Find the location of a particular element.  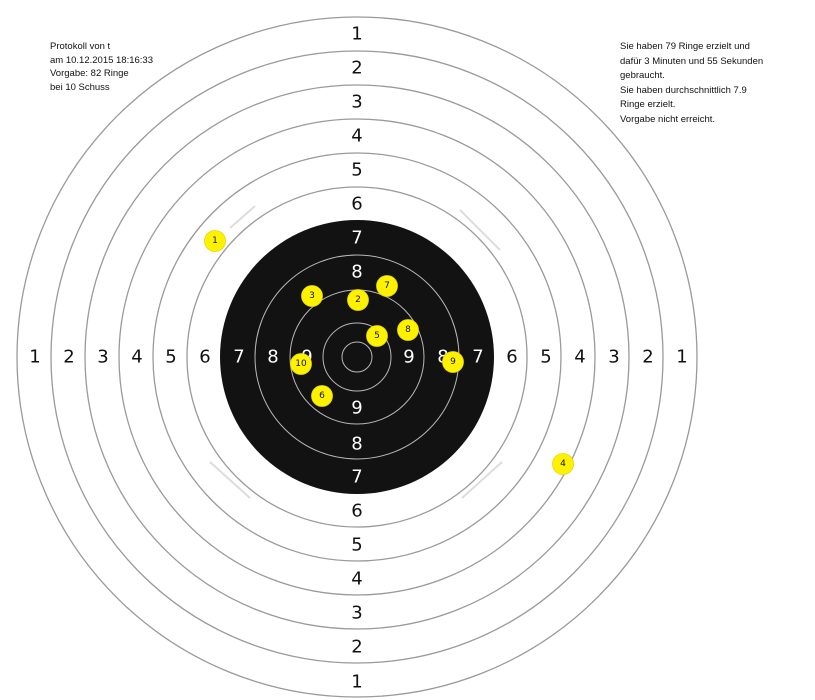

shot-marker-5: 5 is located at coordinates (377, 336).